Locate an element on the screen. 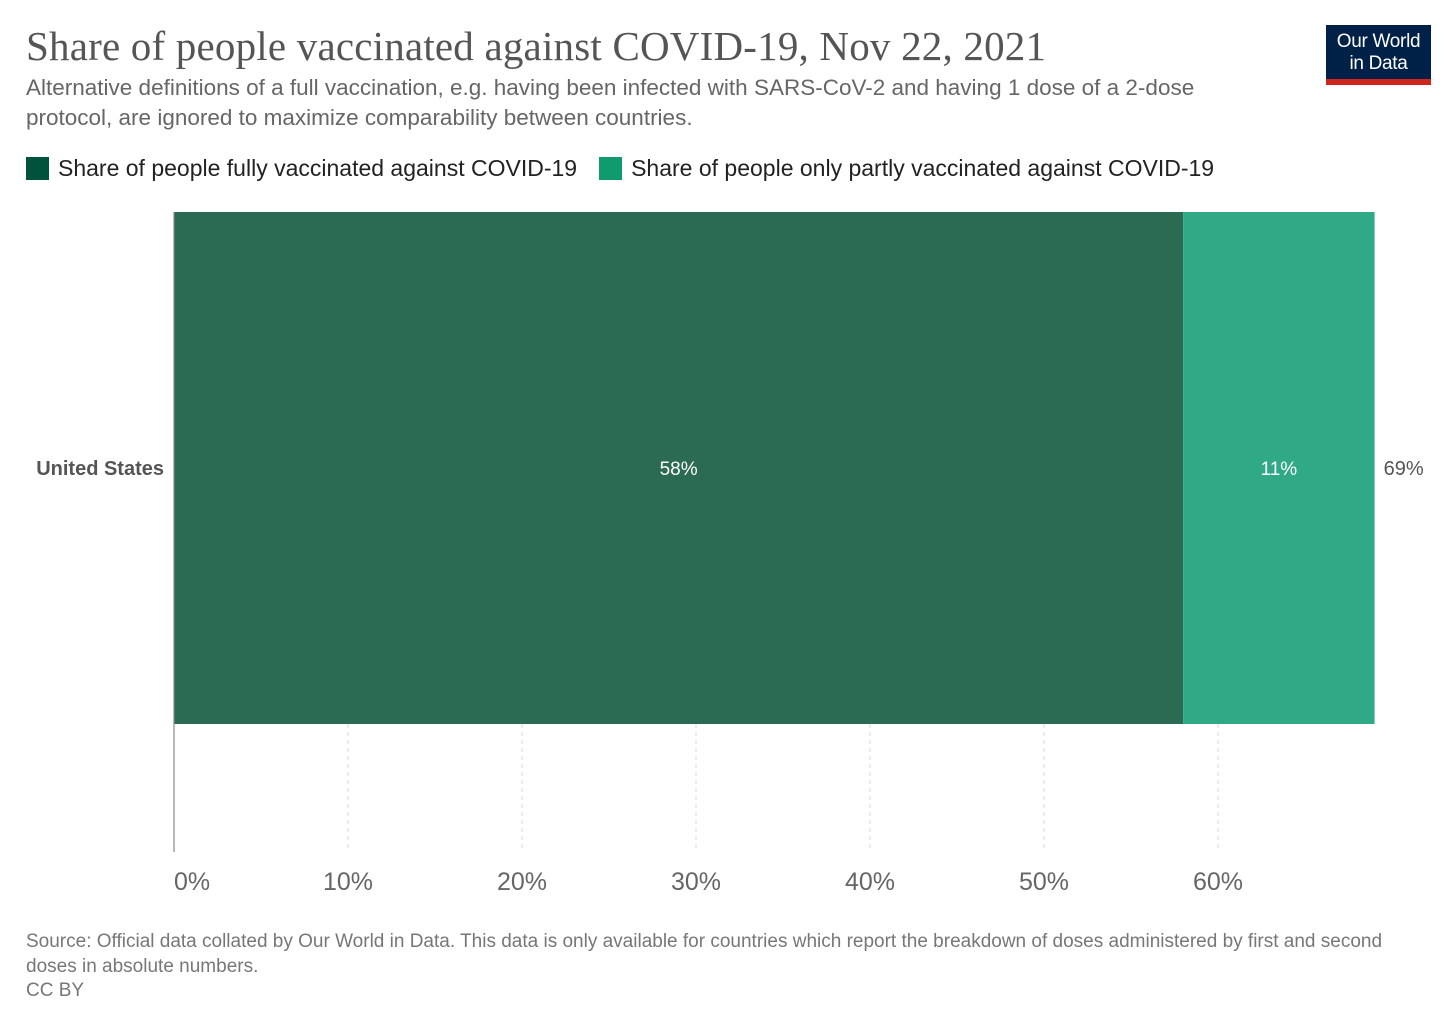 The width and height of the screenshot is (1456, 1028). total-label: 69% is located at coordinates (1404, 469).